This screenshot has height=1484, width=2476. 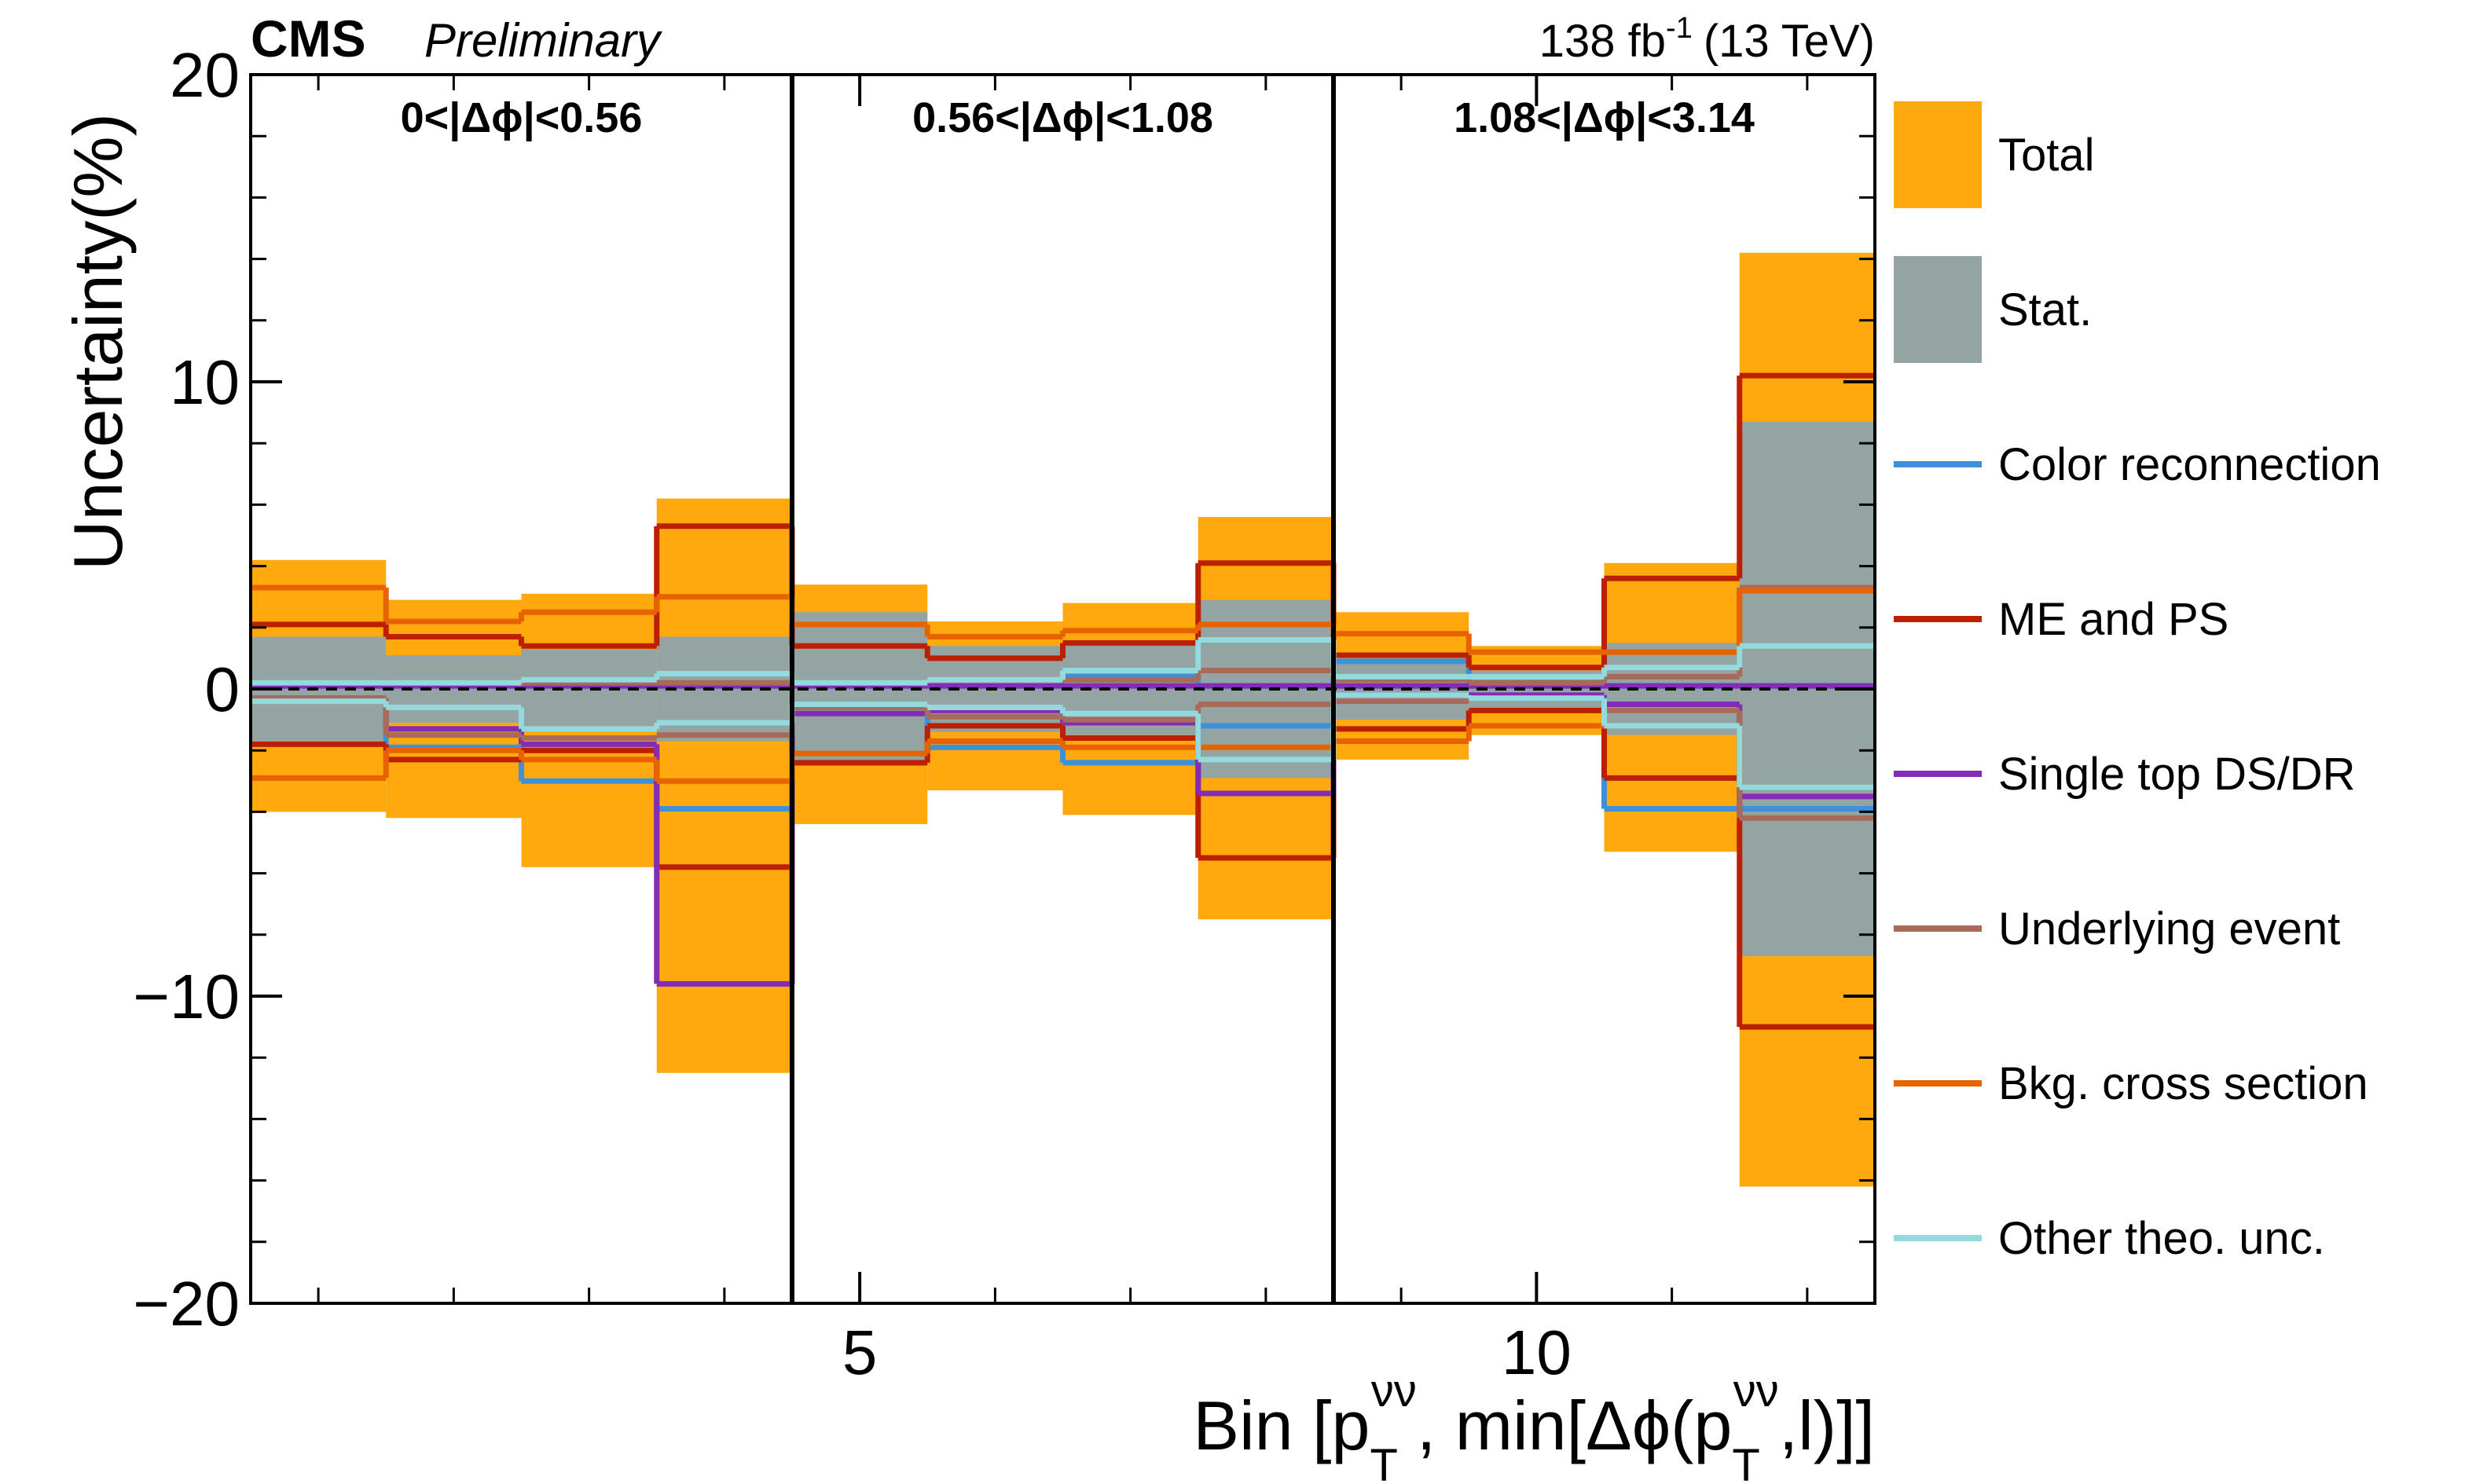 What do you see at coordinates (2045, 309) in the screenshot?
I see `legend-label: Stat.` at bounding box center [2045, 309].